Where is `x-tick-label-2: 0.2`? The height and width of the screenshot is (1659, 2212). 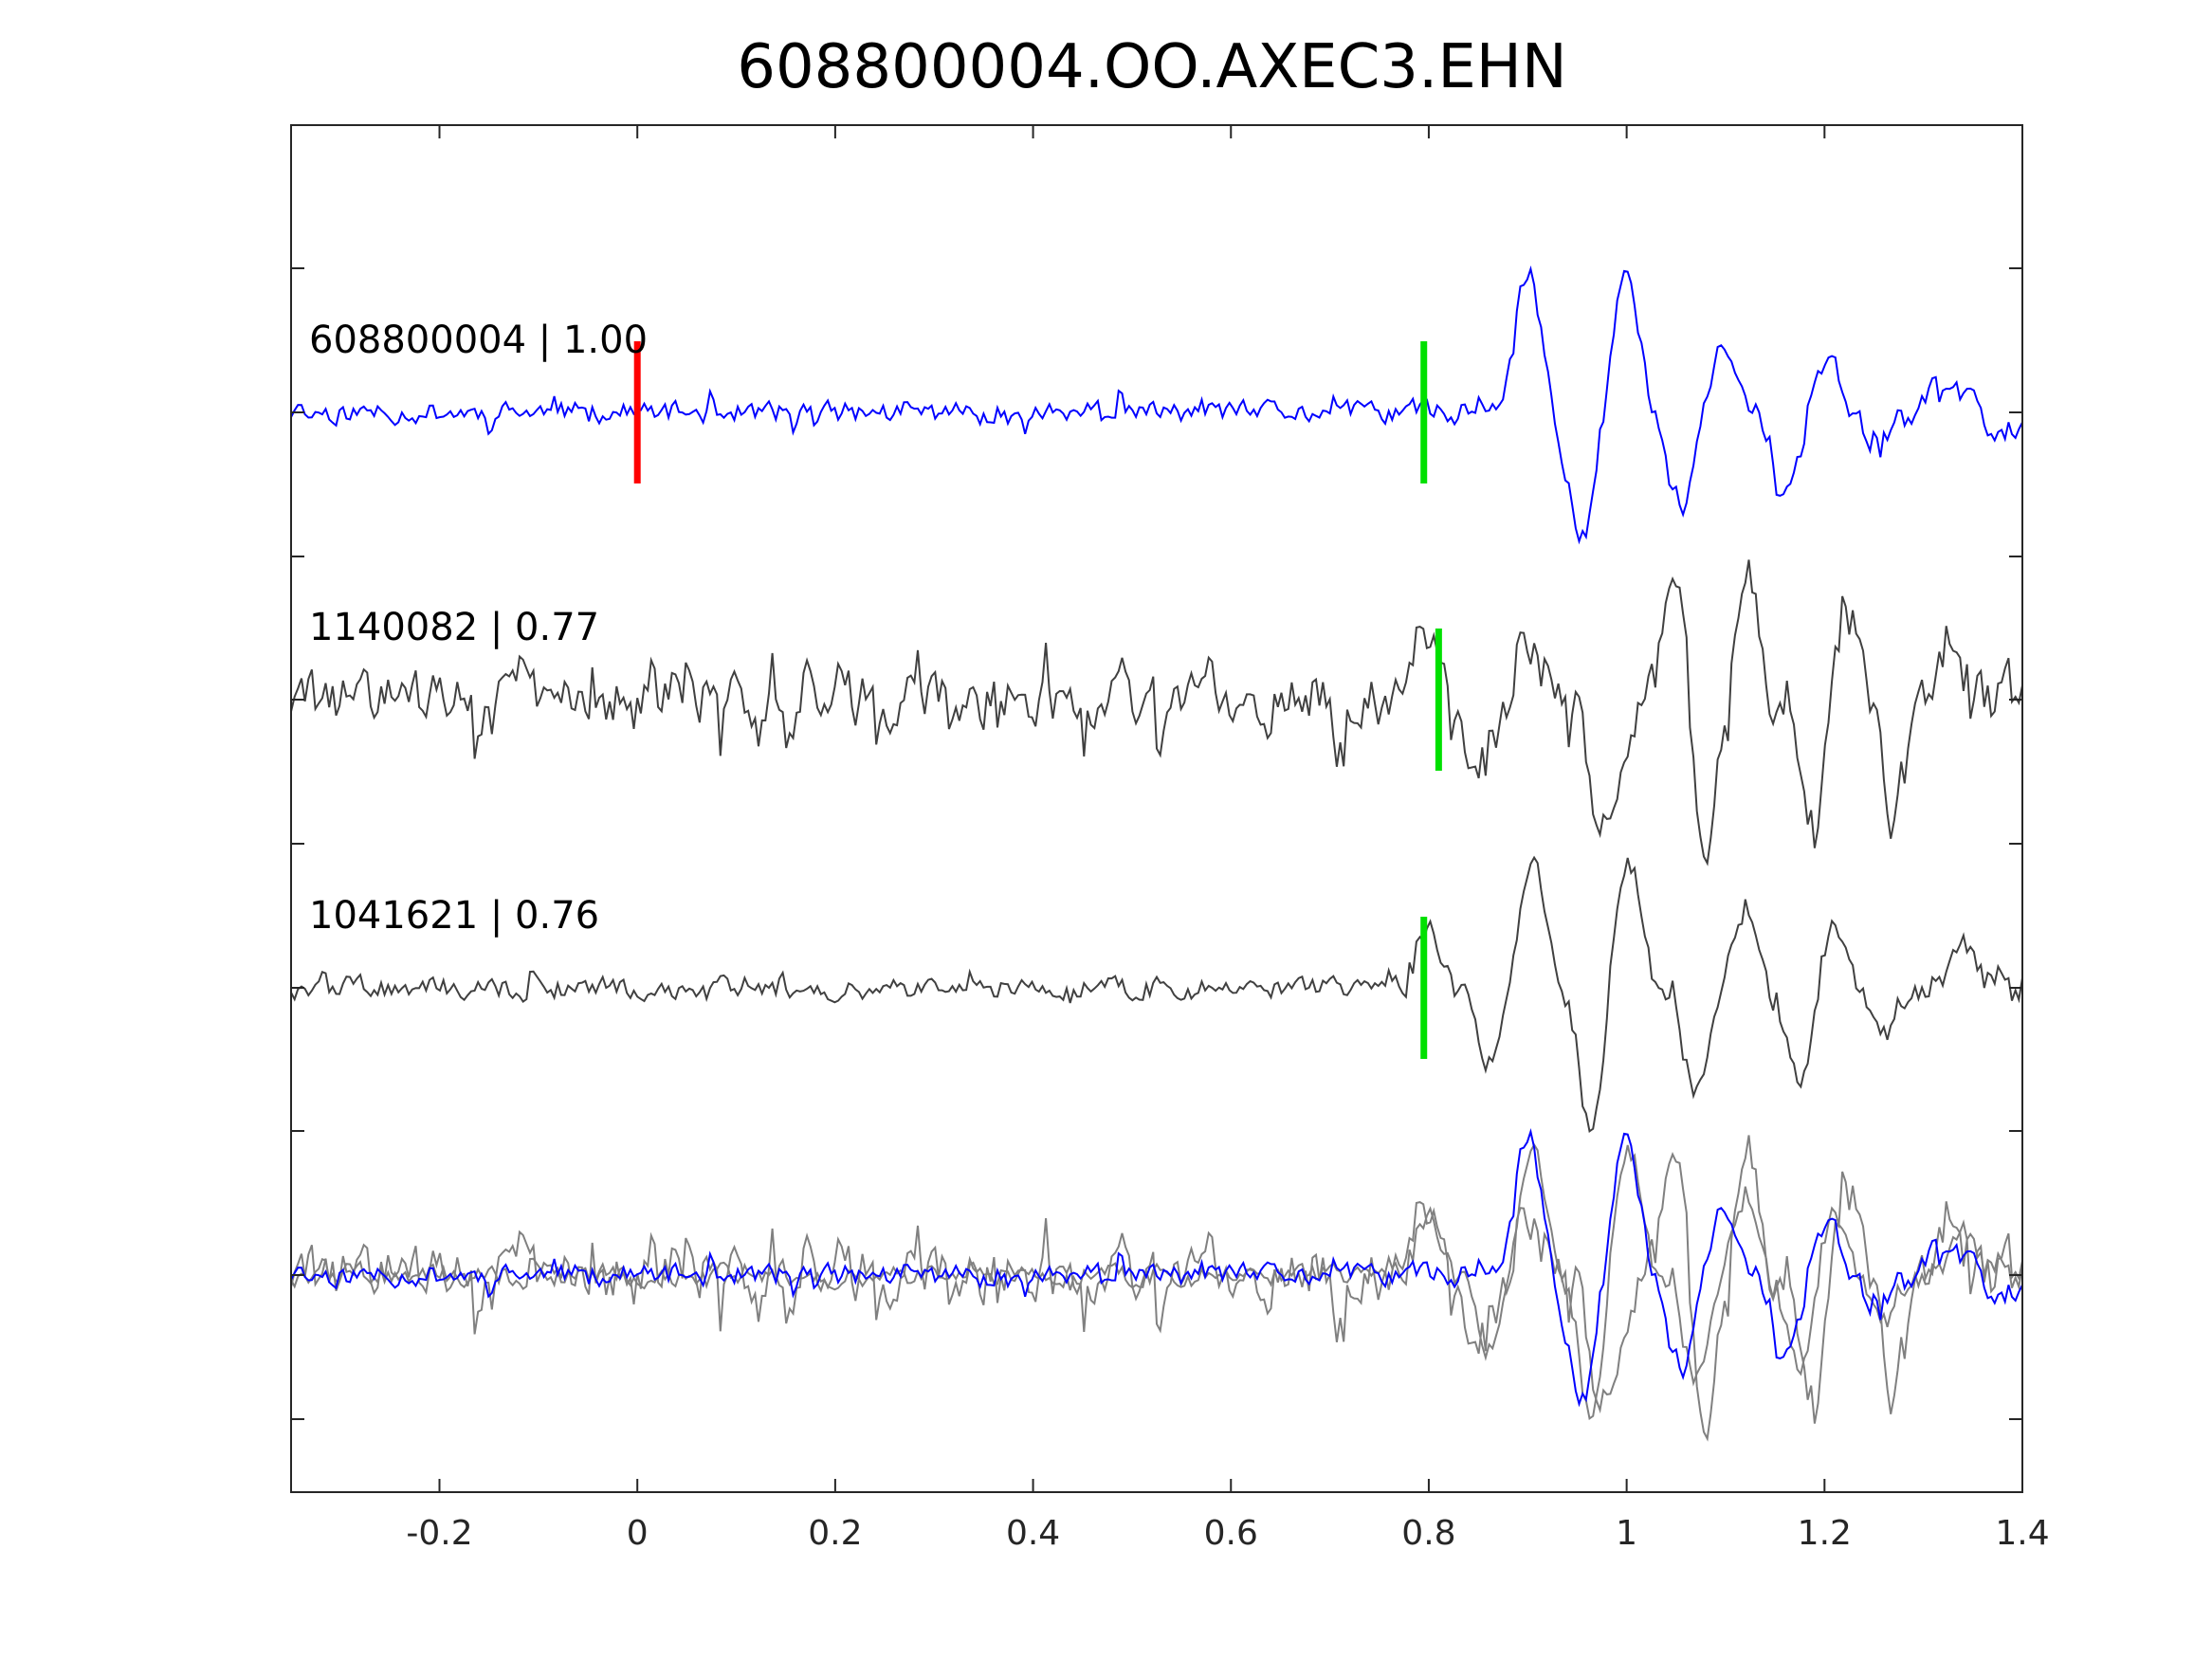
x-tick-label-2: 0.2 is located at coordinates (835, 1533).